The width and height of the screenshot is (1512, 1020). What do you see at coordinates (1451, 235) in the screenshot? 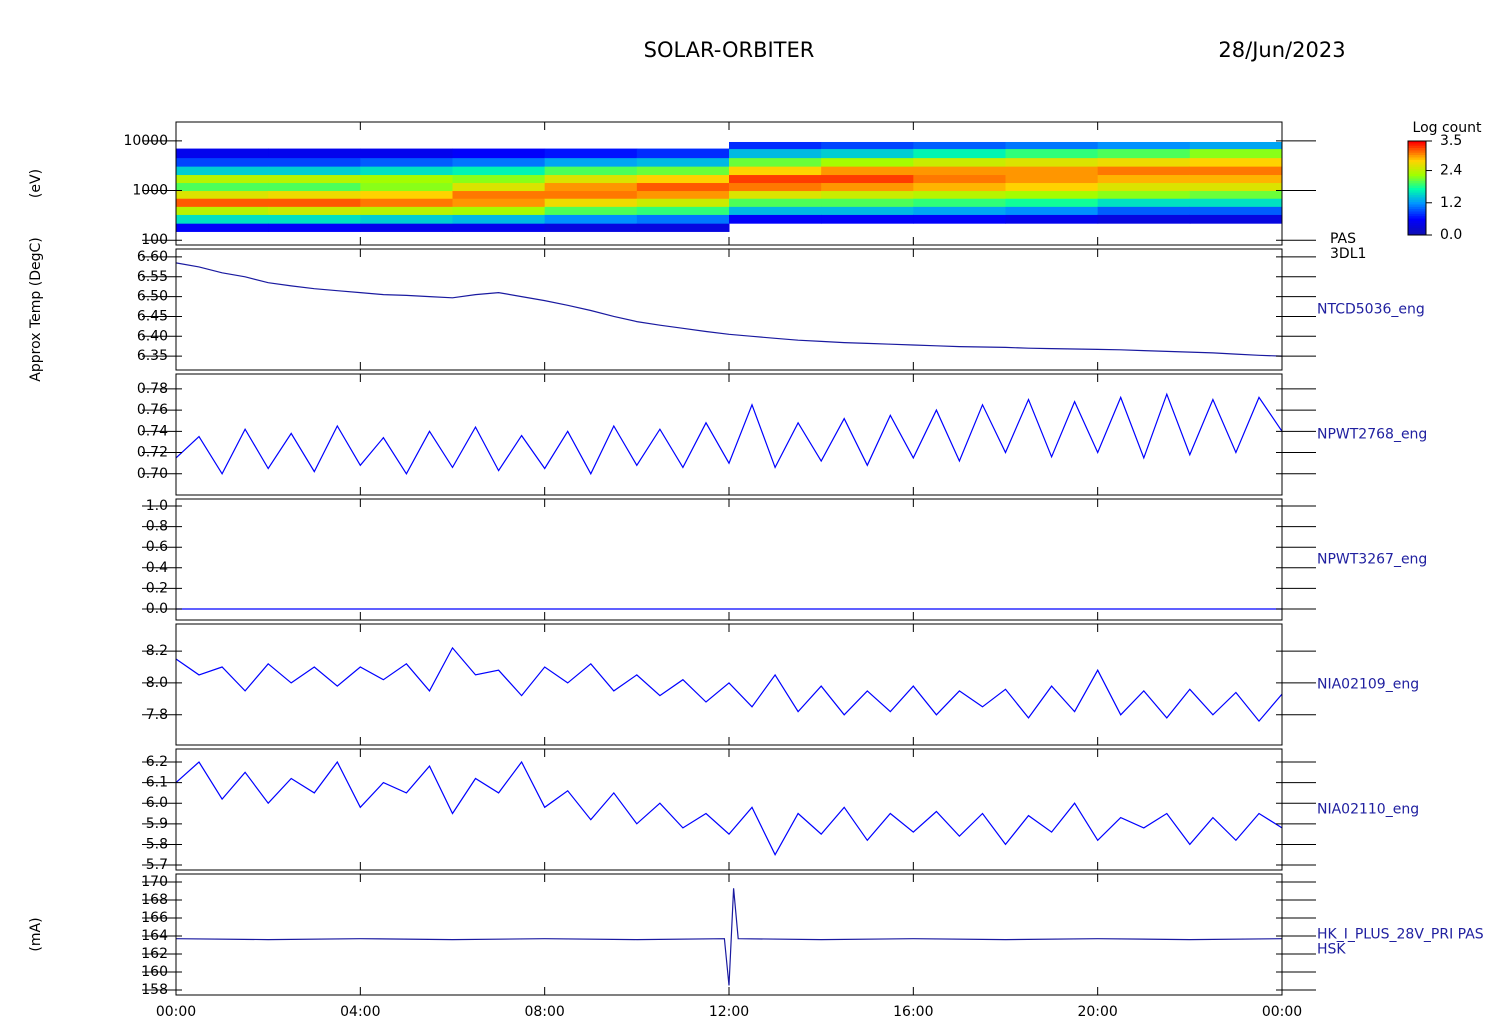
I see `colorbar-tick-label: 0.0` at bounding box center [1451, 235].